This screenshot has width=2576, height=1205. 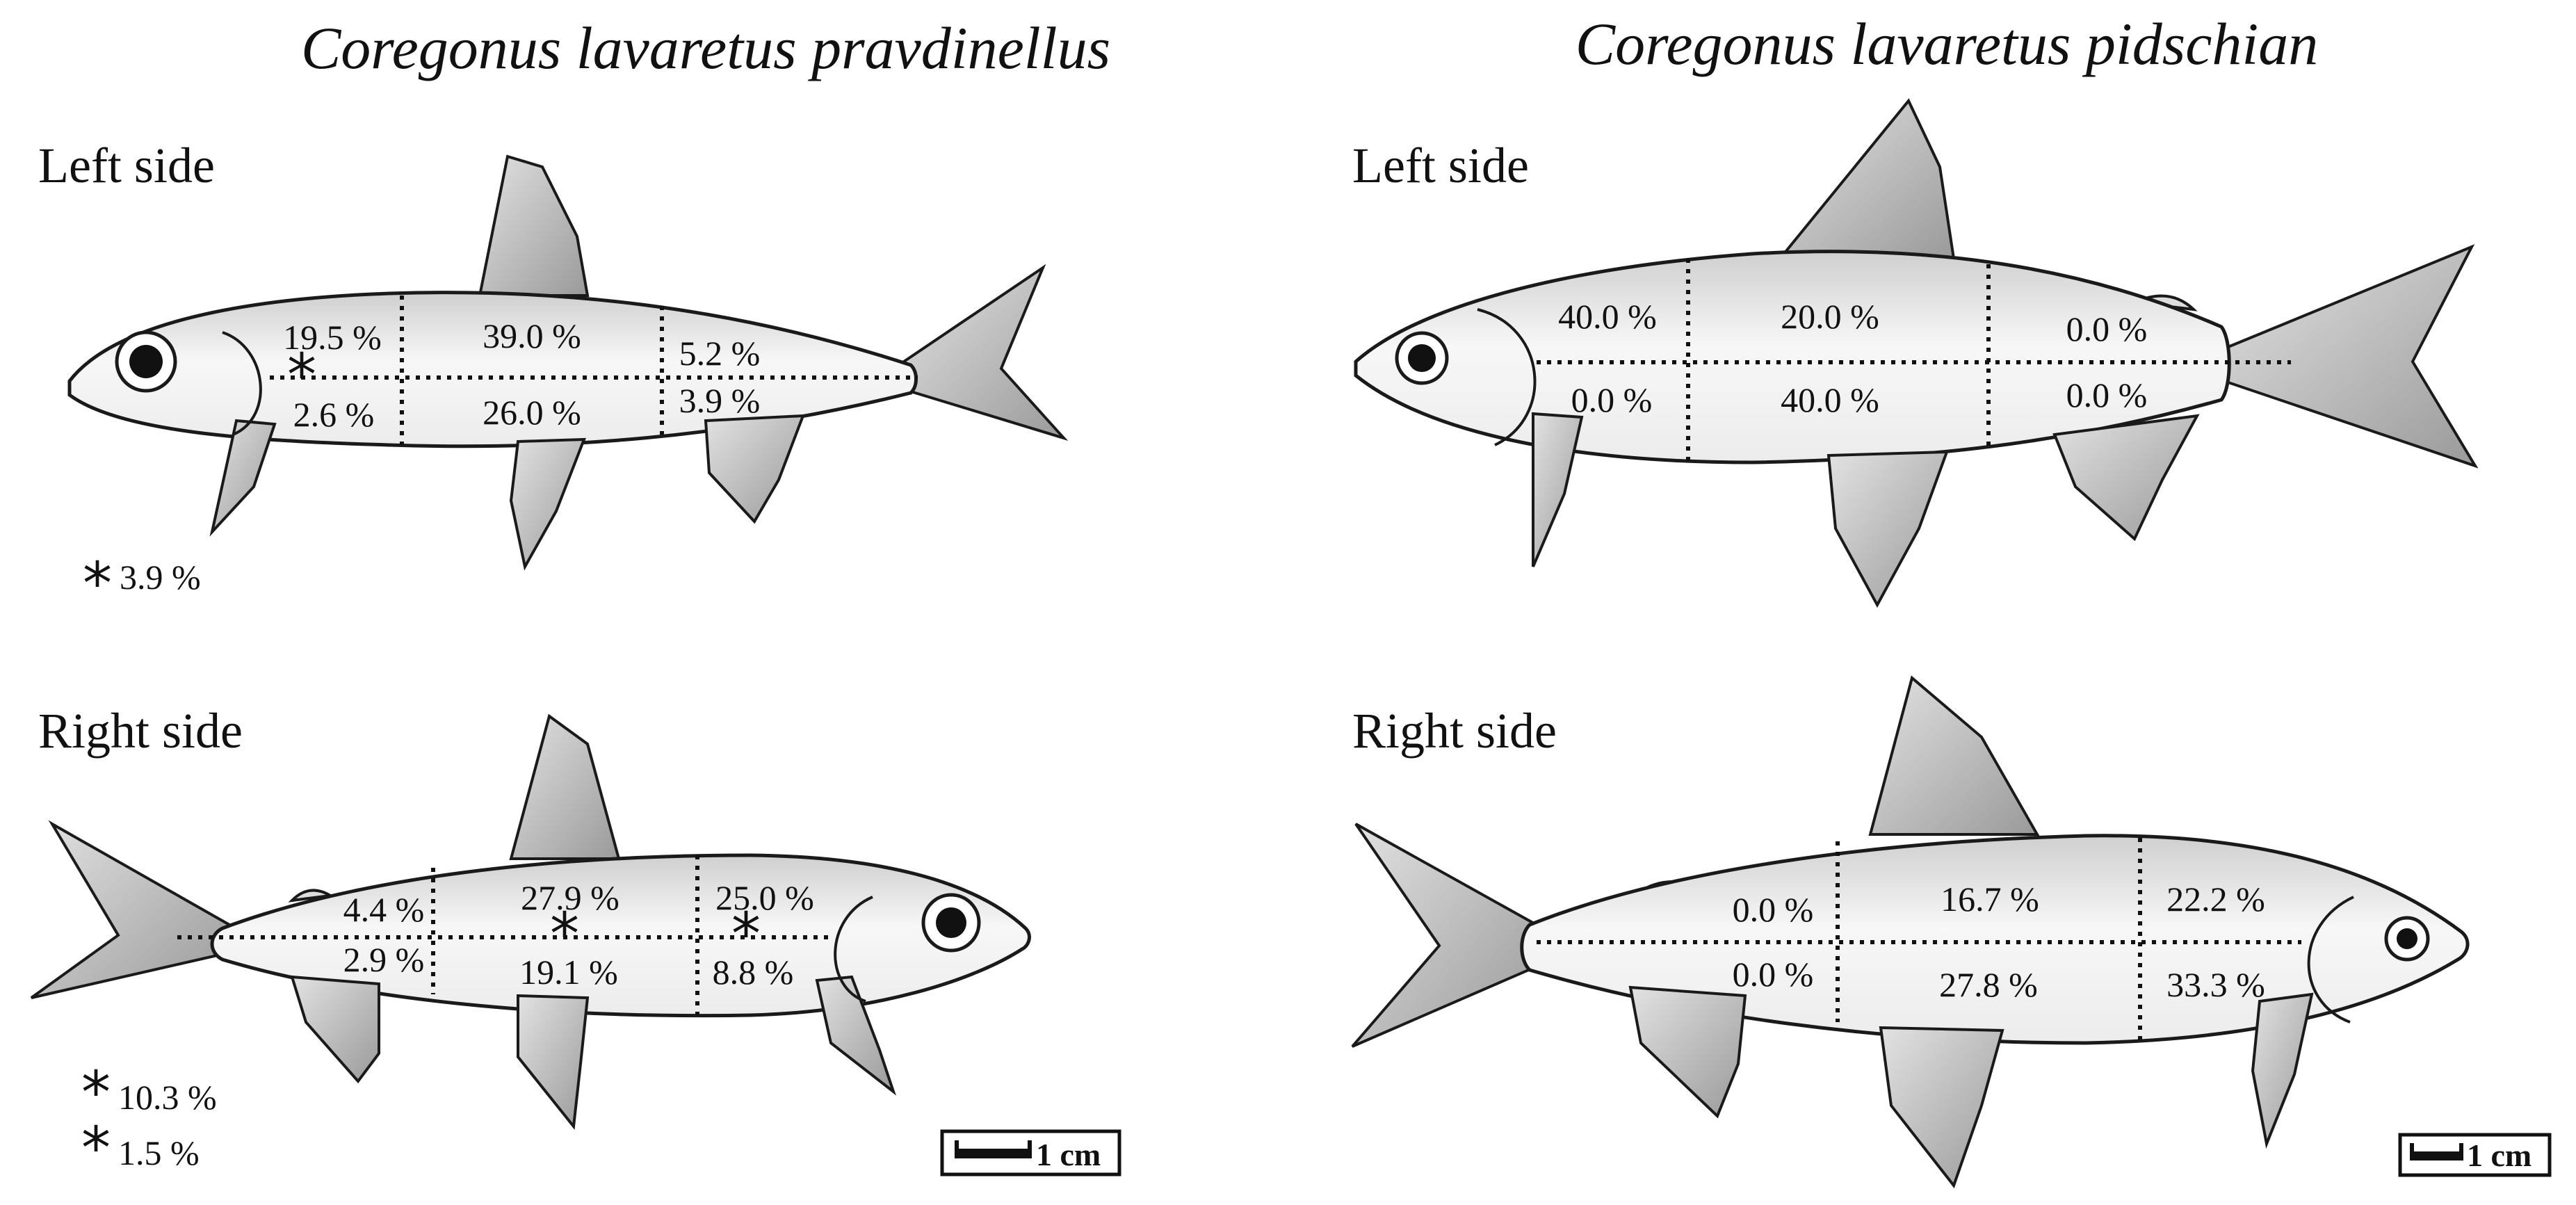 I want to click on legend-asterisk-green: *, so click(x=96, y=1148).